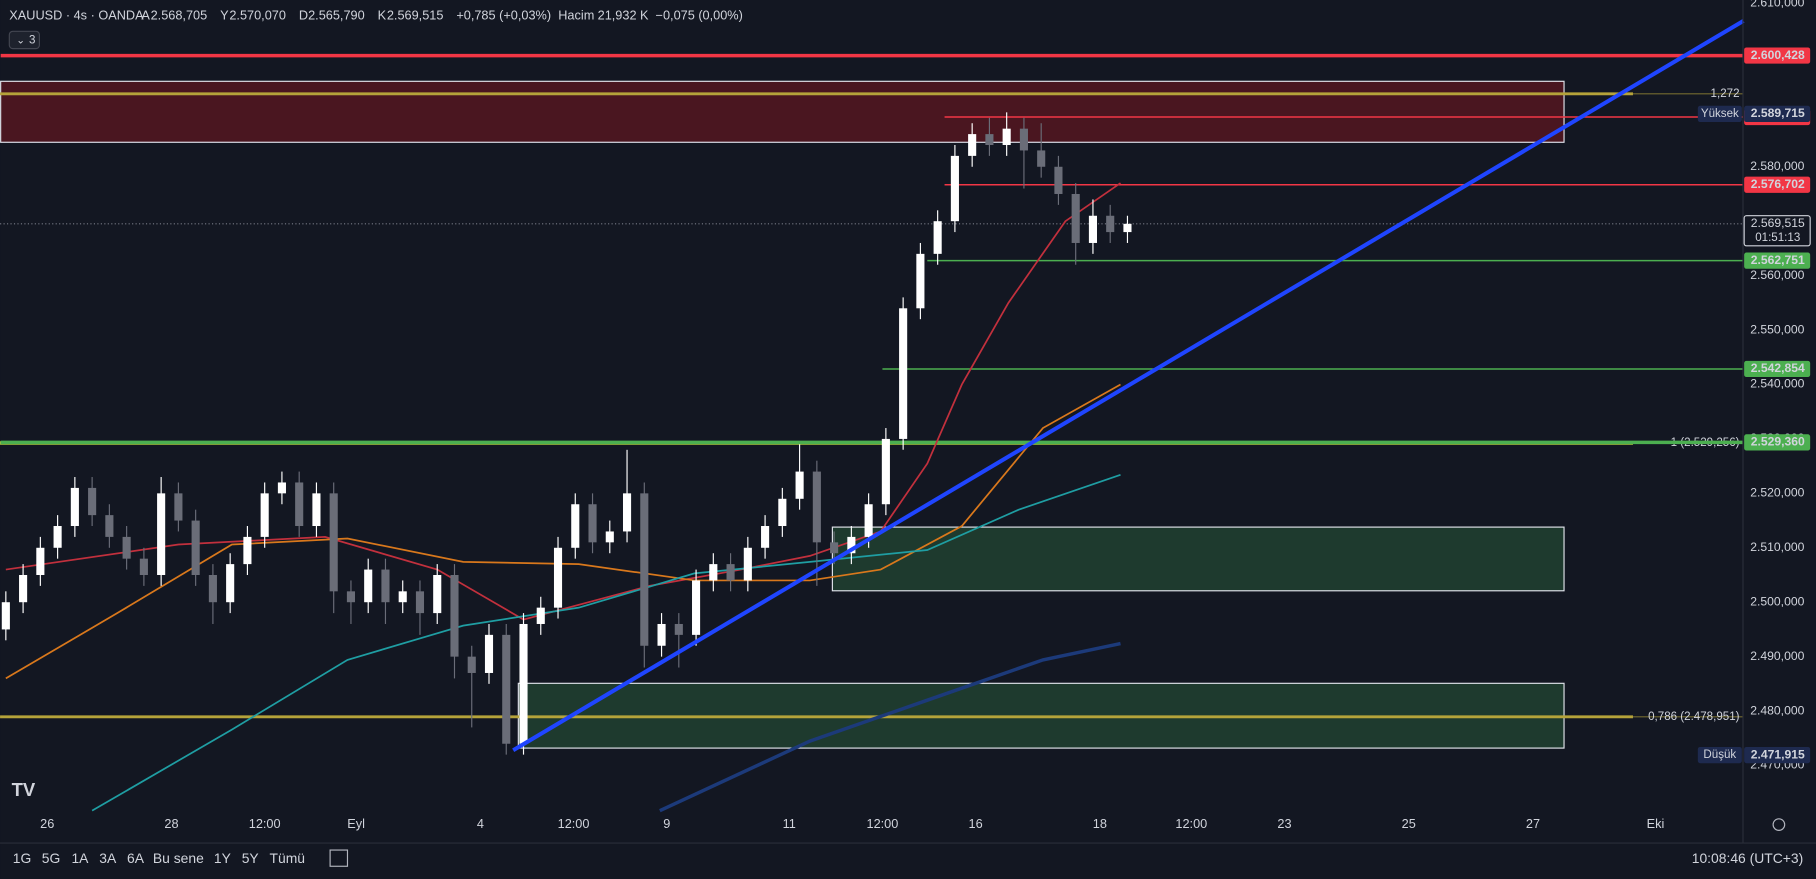  What do you see at coordinates (171, 823) in the screenshot?
I see `x-tick-label: 28` at bounding box center [171, 823].